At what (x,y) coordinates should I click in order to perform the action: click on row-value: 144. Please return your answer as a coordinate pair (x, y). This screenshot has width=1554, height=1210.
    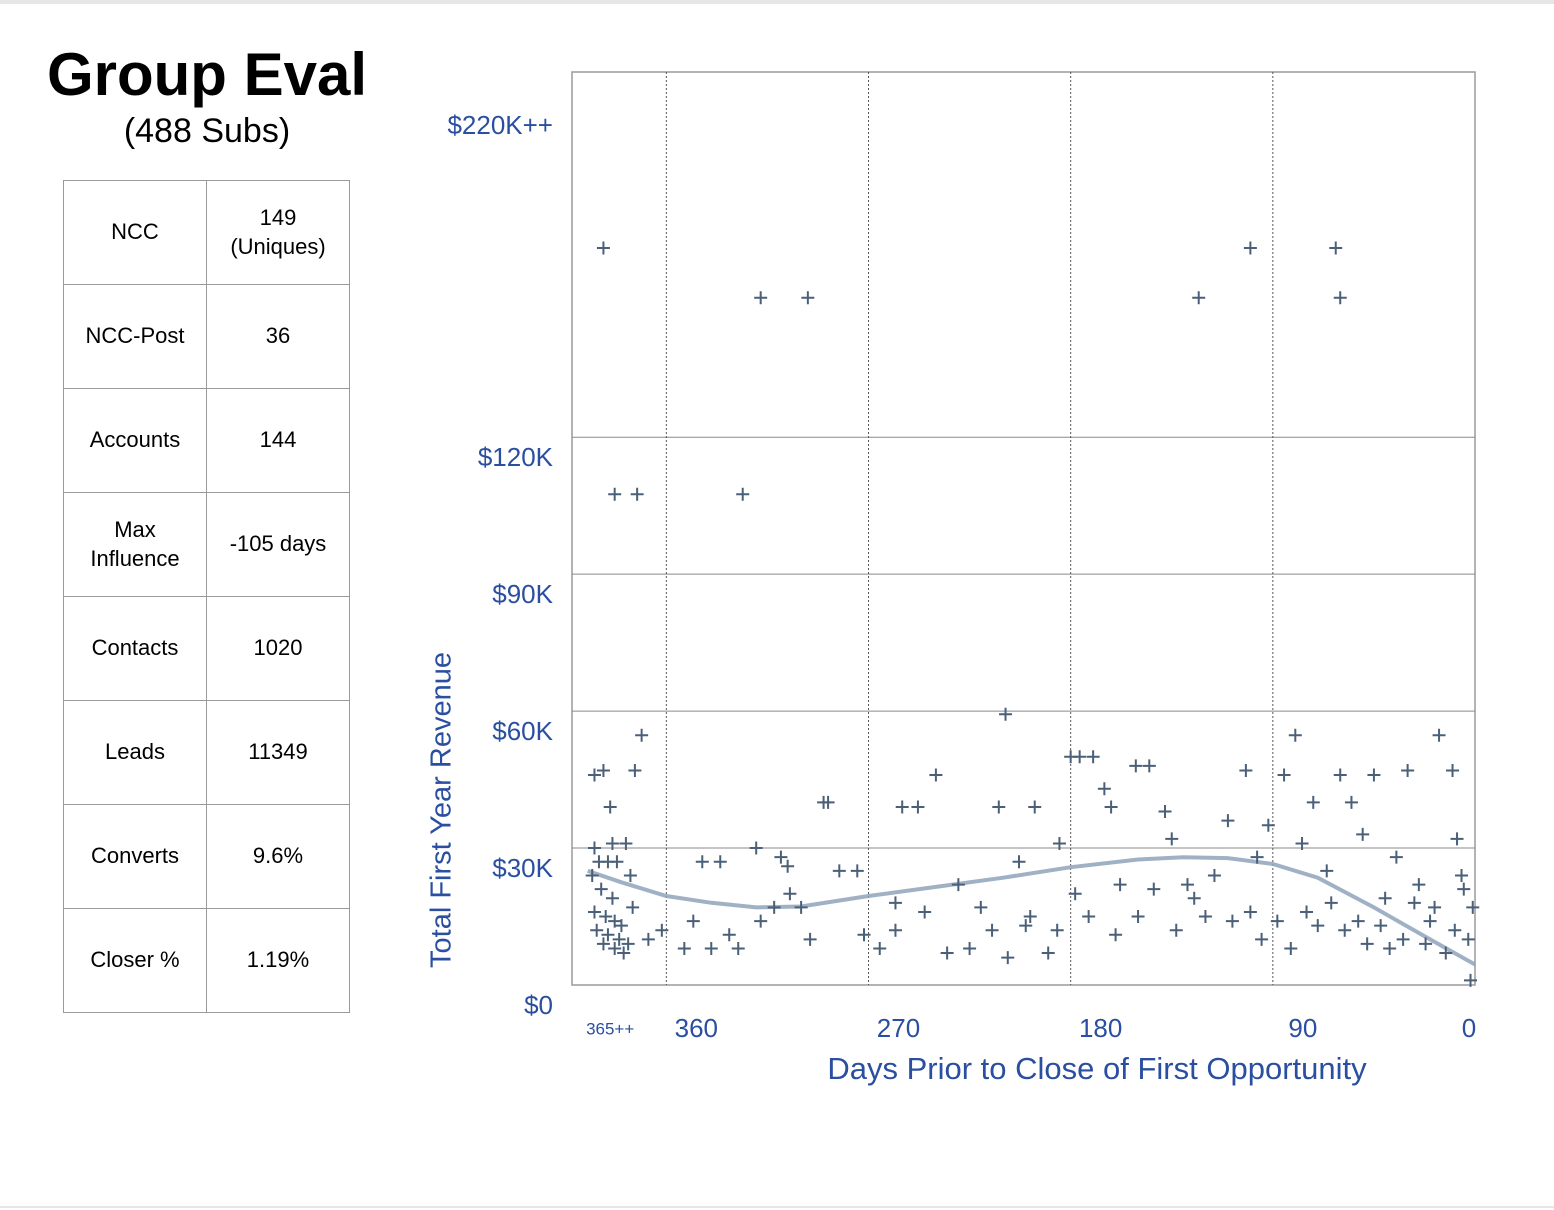
    Looking at the image, I should click on (278, 440).